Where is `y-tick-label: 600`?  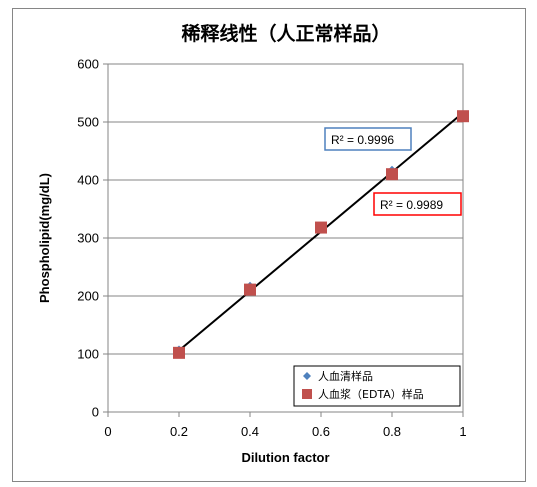
y-tick-label: 600 is located at coordinates (88, 64).